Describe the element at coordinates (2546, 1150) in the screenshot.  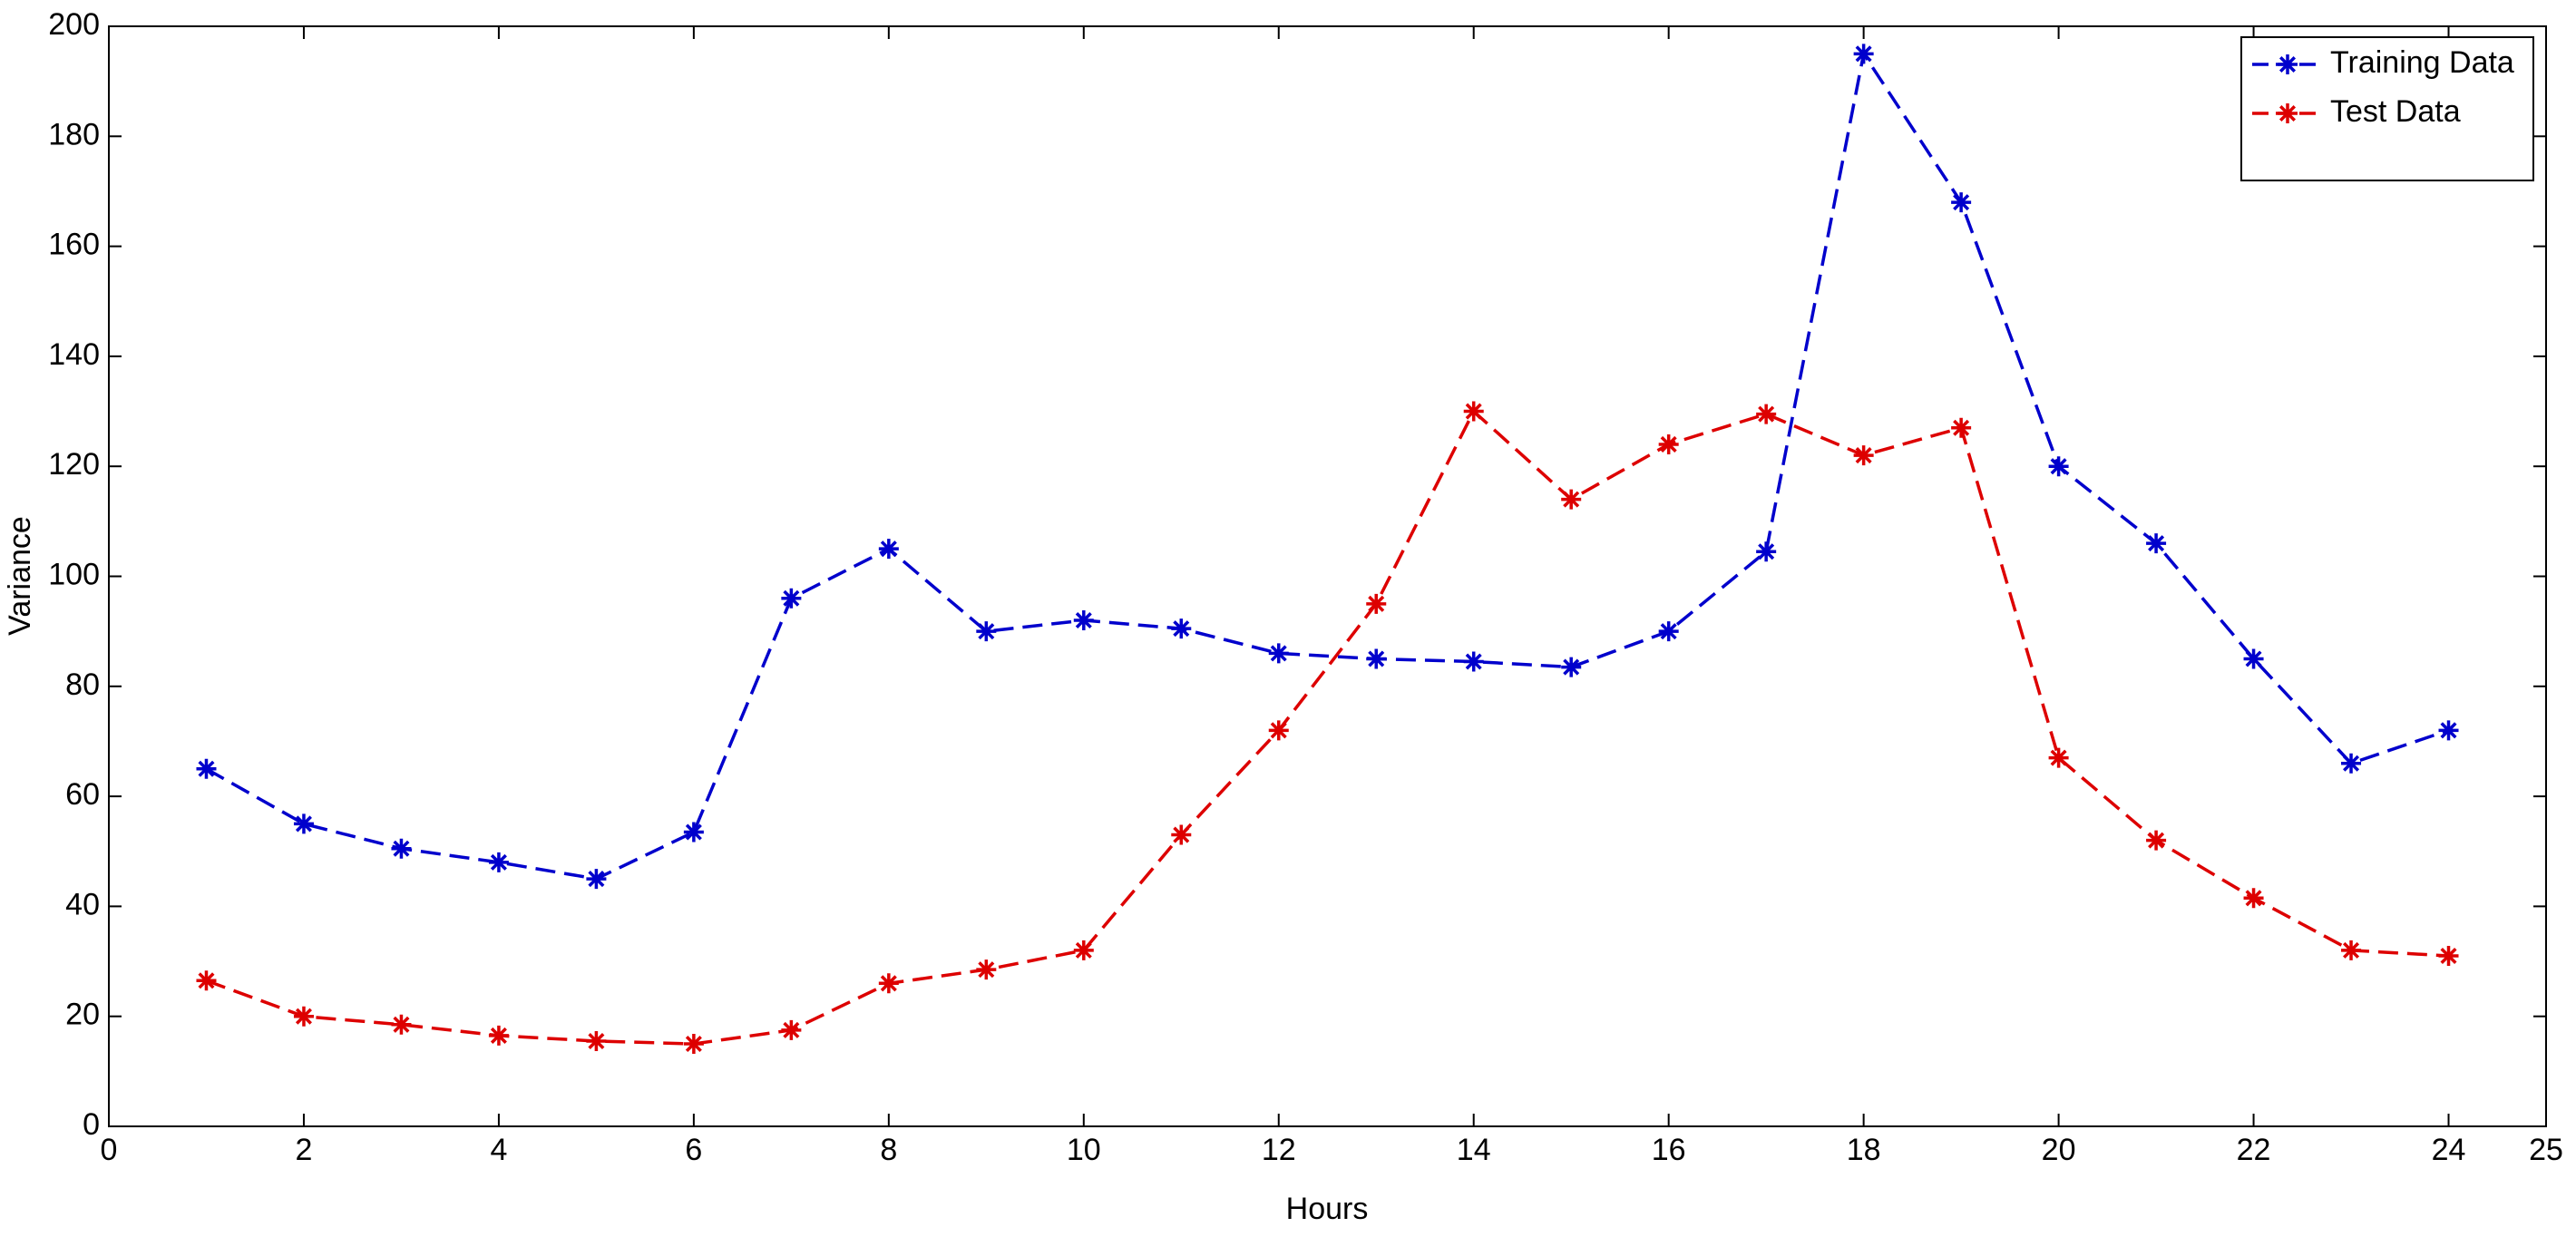
I see `x-tick-label: 25` at that location.